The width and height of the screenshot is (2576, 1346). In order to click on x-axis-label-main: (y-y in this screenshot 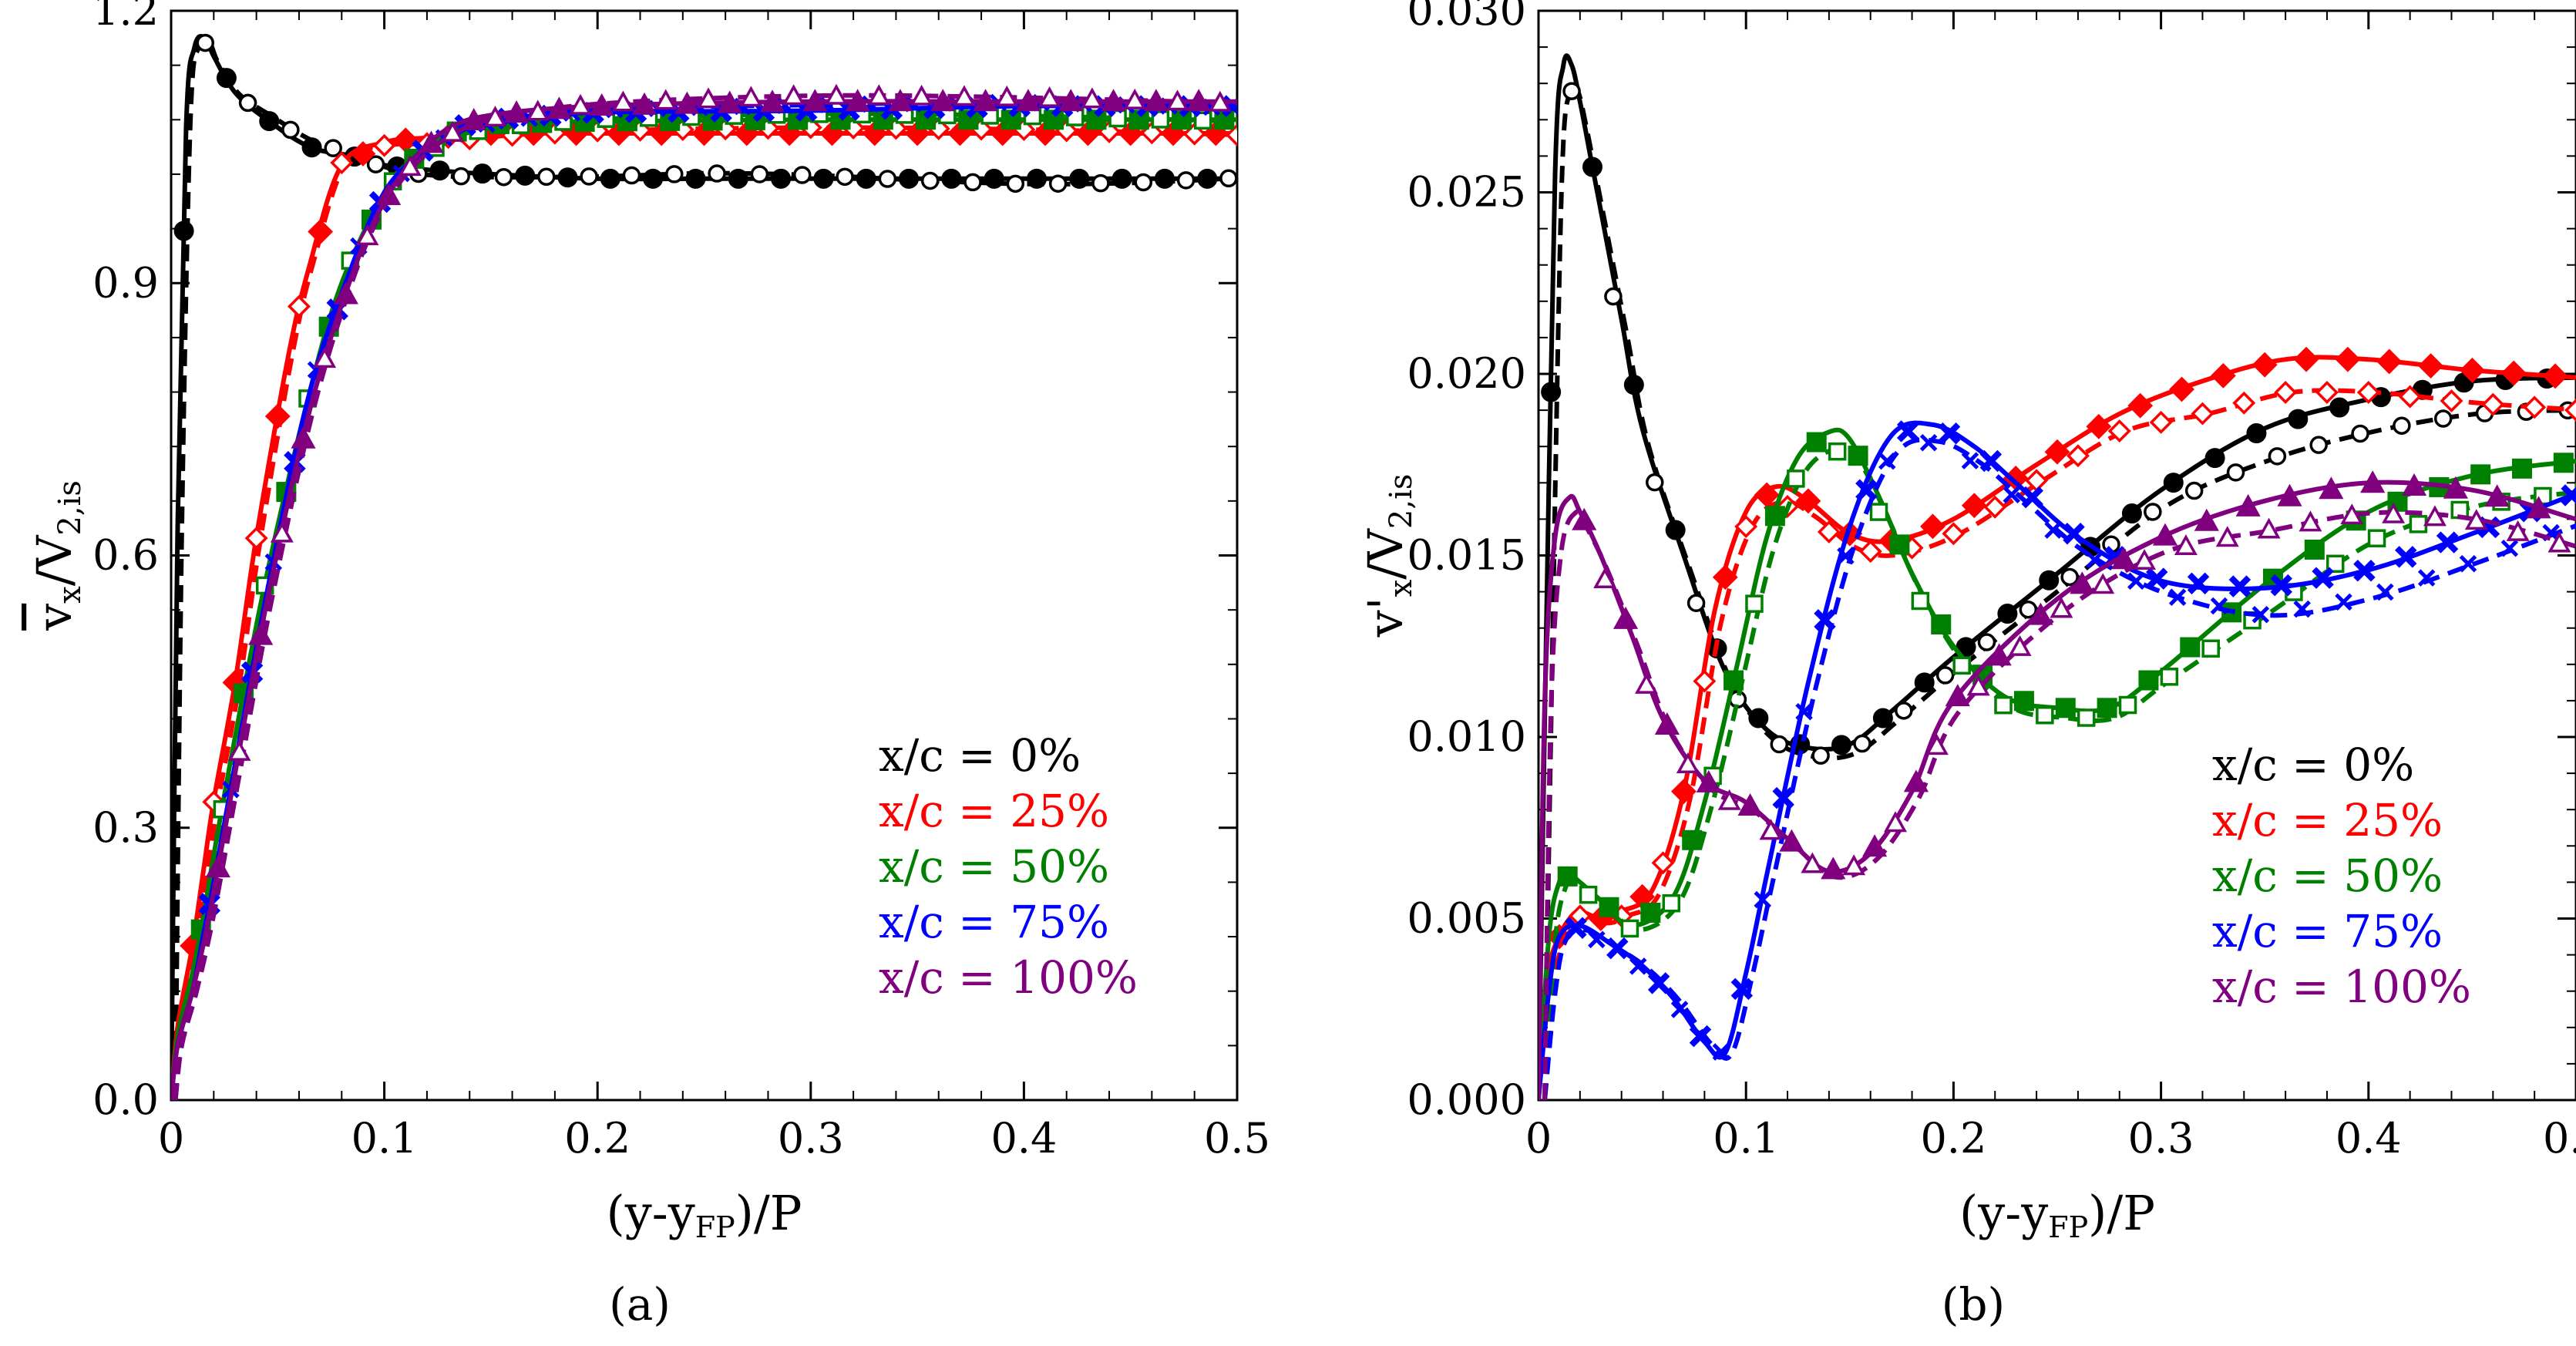, I will do `click(2003, 1213)`.